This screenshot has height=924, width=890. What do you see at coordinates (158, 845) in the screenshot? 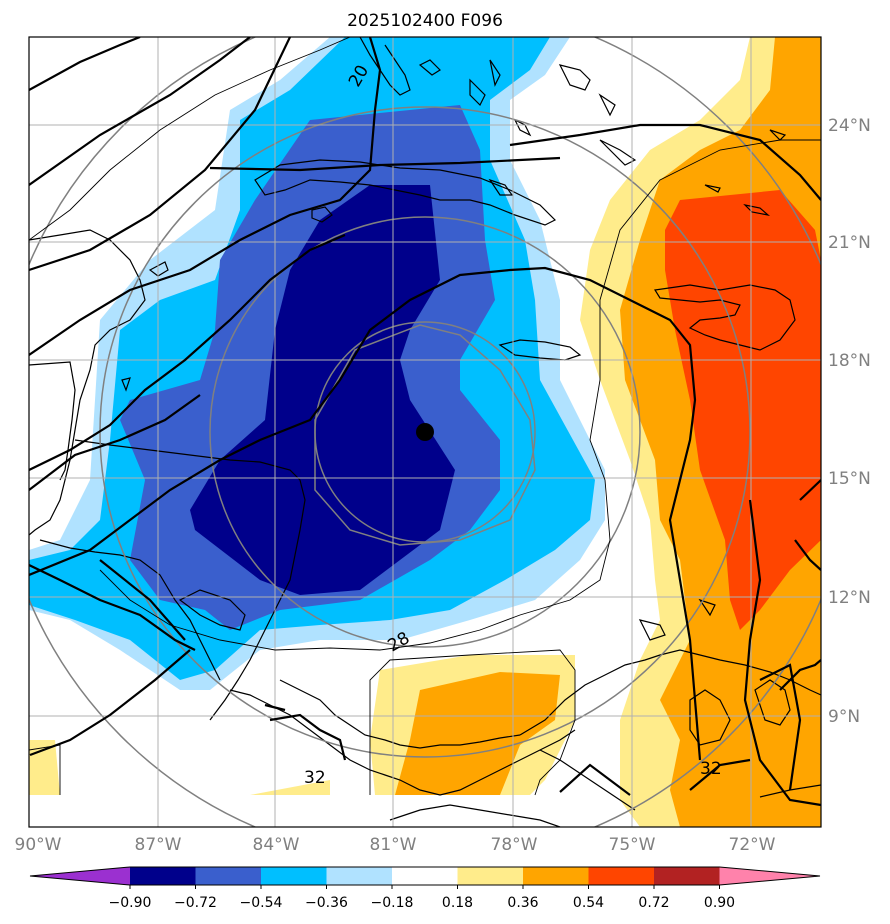
I see `lon-label-87: 87°W` at bounding box center [158, 845].